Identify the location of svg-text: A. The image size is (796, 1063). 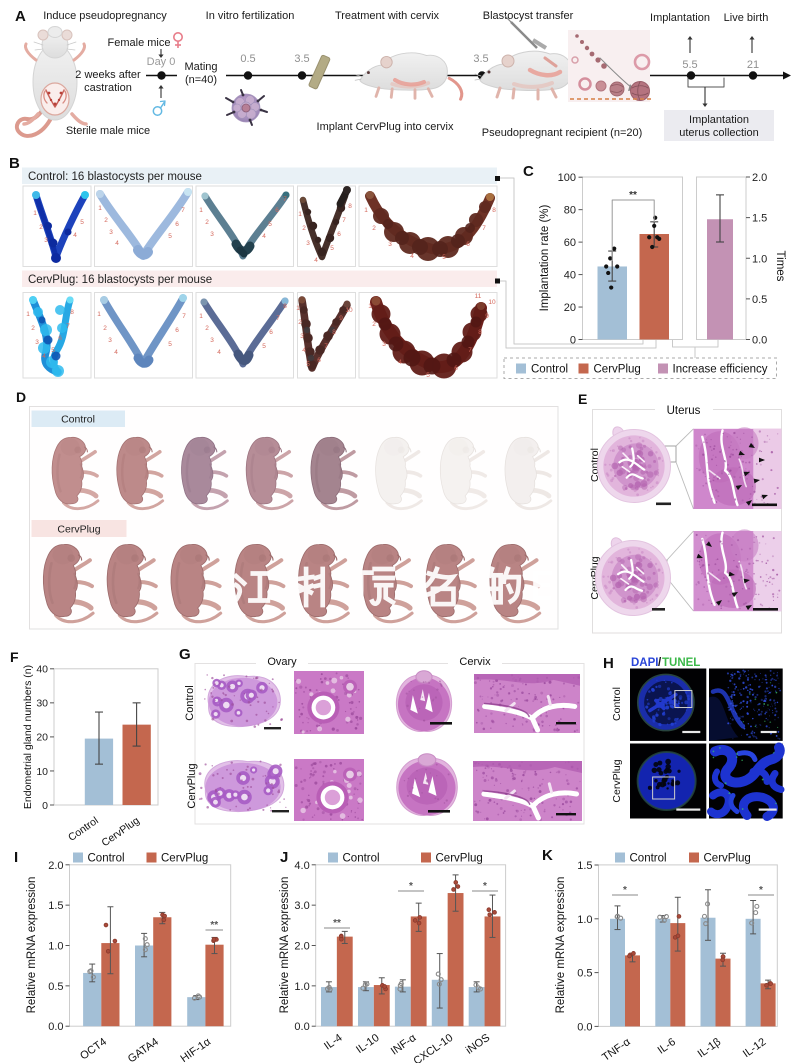
(20, 16).